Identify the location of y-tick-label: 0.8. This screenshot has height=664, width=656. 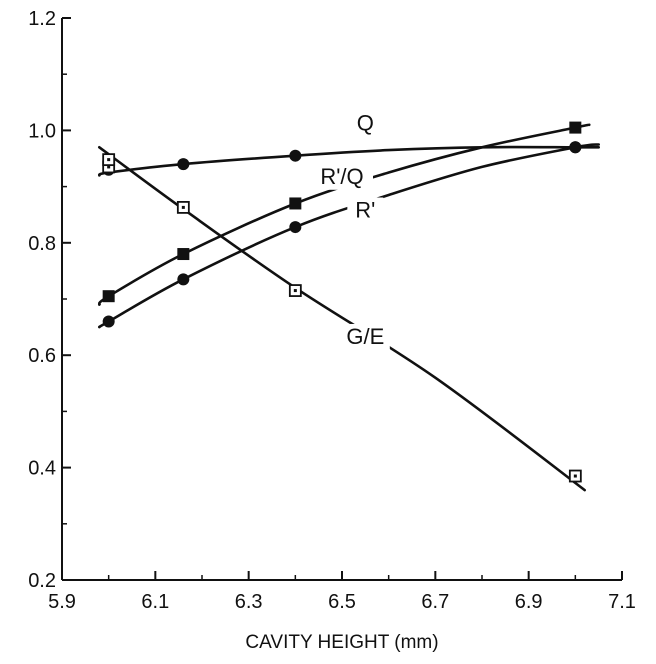
(42, 244).